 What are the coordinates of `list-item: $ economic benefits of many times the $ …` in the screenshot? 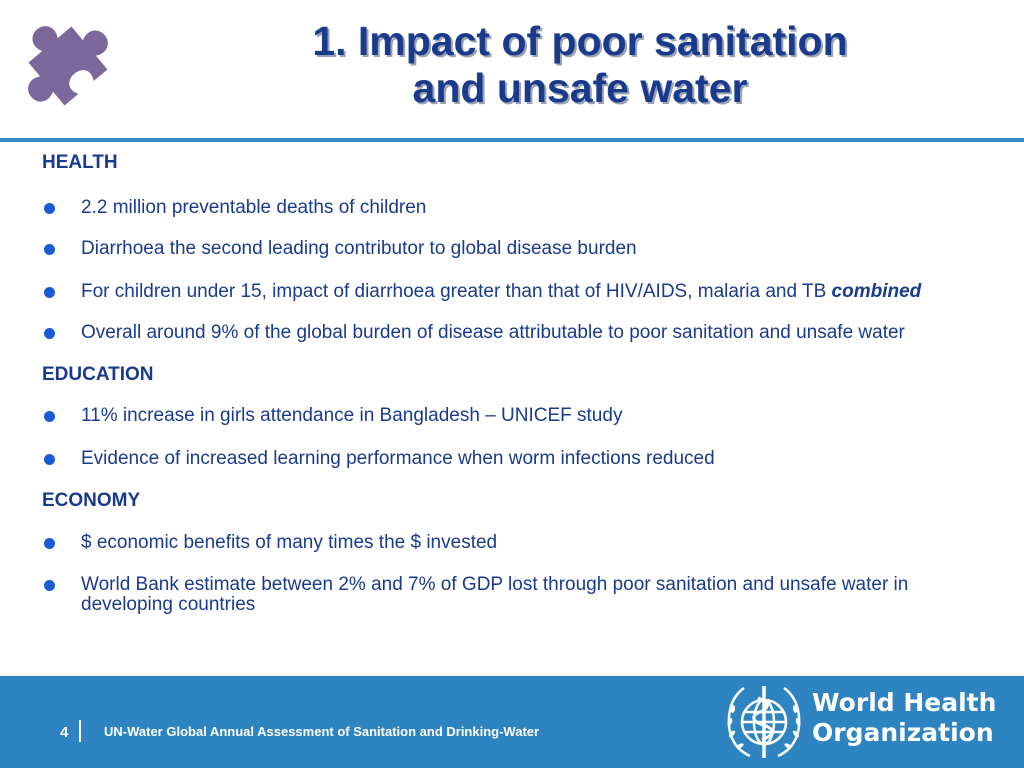 It's located at (512, 543).